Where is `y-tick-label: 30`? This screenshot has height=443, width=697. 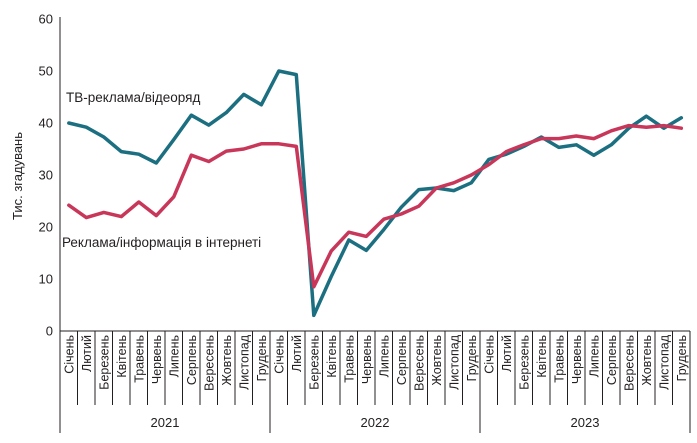
y-tick-label: 30 is located at coordinates (46, 175).